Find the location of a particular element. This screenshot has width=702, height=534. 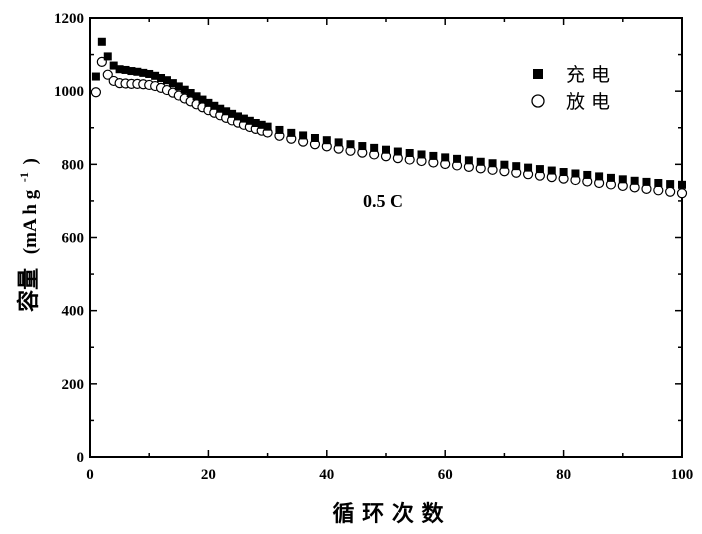

x-axis-title: 循 环 次 数 is located at coordinates (389, 514).